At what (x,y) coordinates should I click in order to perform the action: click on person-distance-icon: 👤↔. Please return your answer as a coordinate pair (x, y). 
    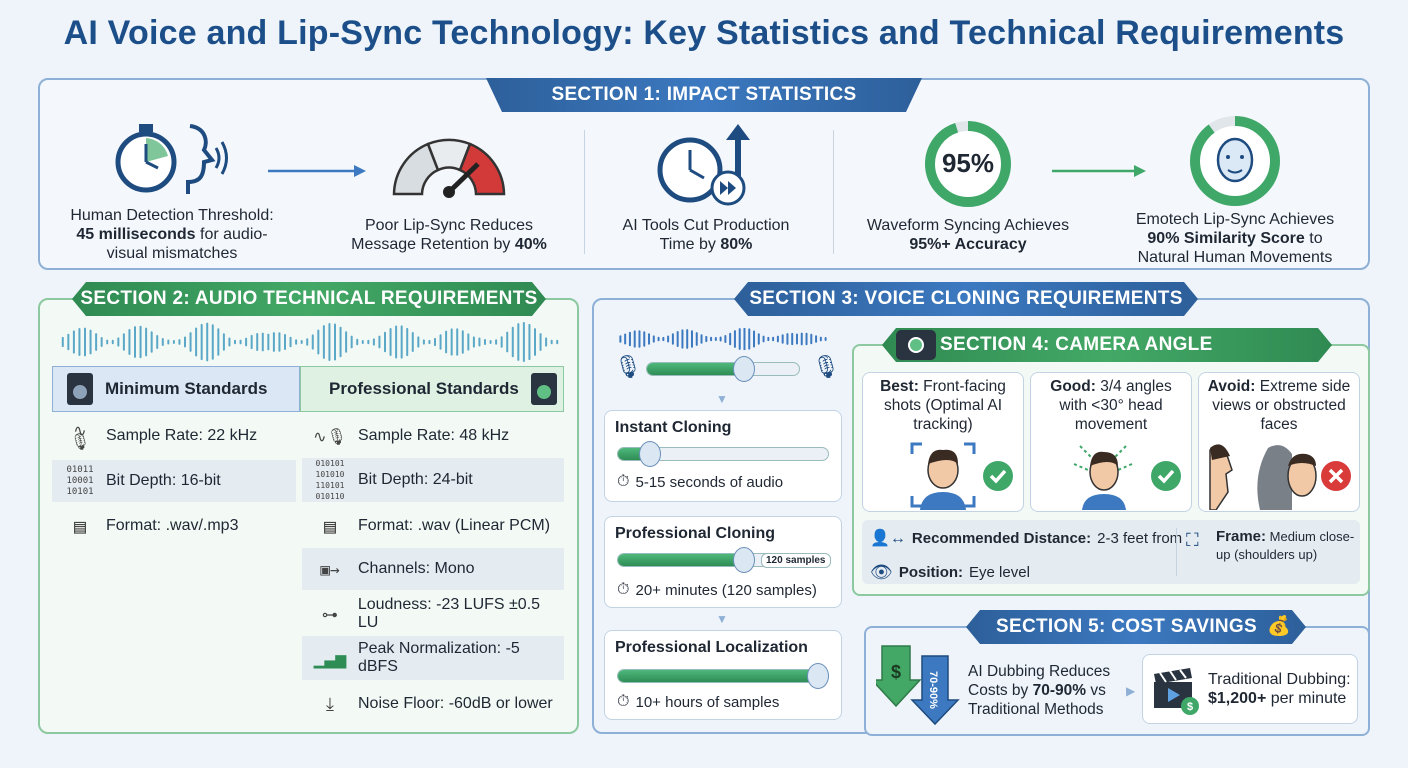
    Looking at the image, I should click on (888, 538).